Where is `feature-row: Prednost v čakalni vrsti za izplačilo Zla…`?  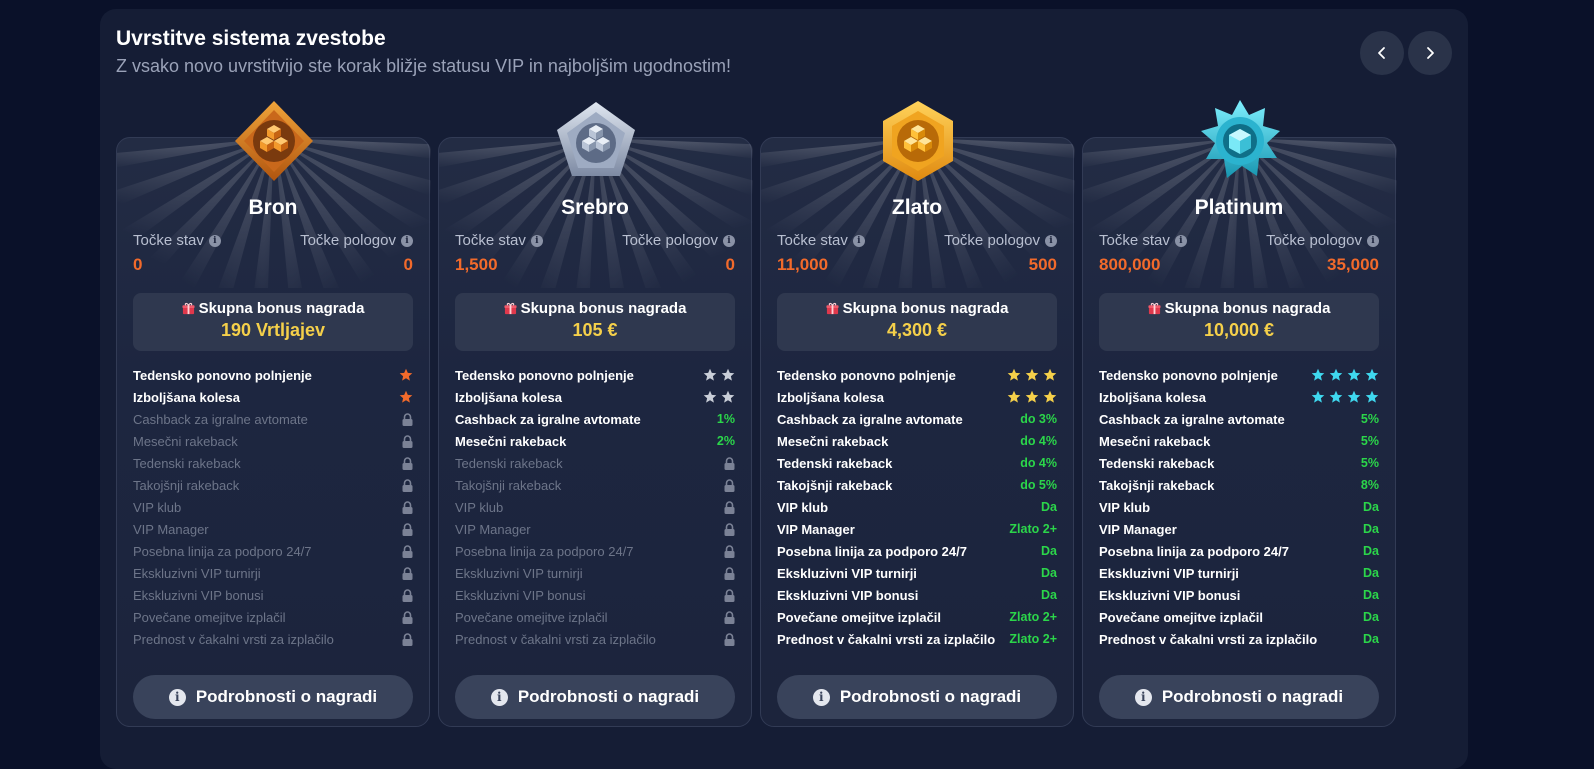
feature-row: Prednost v čakalni vrsti za izplačilo Zla… is located at coordinates (917, 639).